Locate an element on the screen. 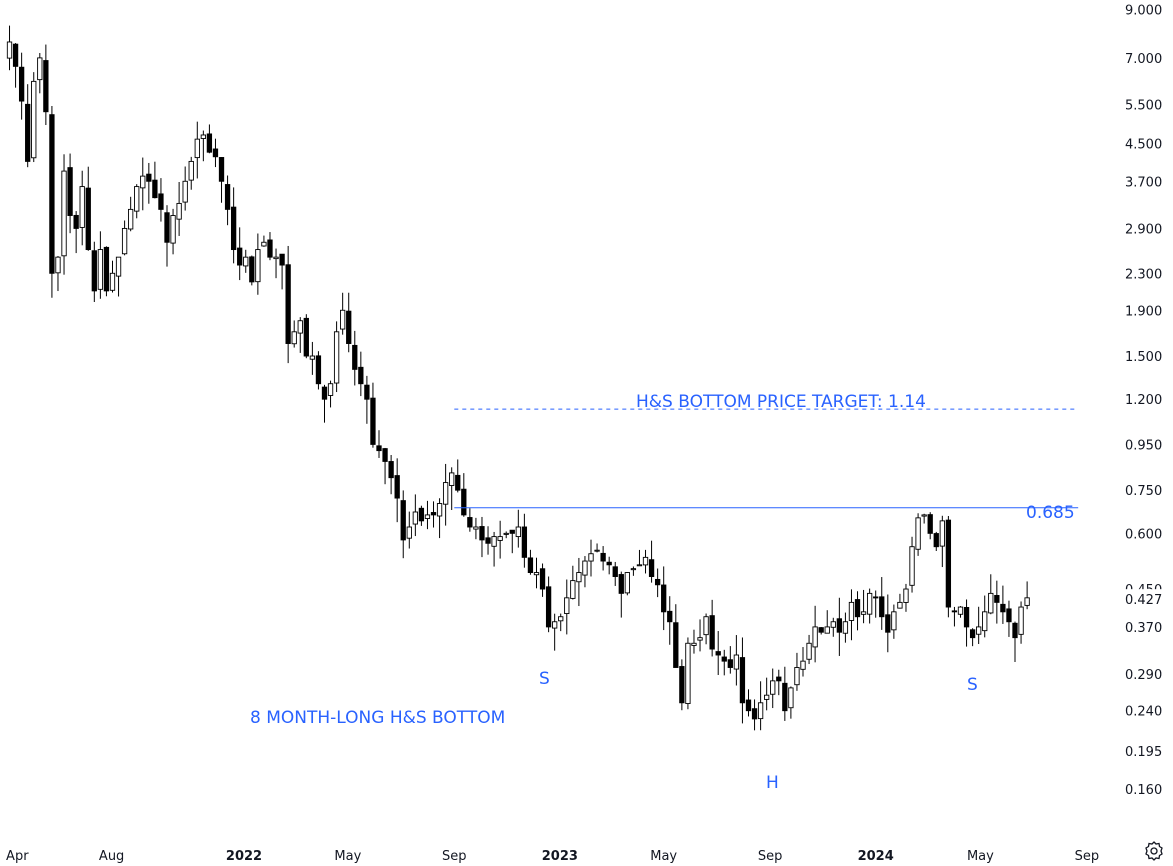 The width and height of the screenshot is (1173, 866). x-tick-label: 2022 is located at coordinates (244, 856).